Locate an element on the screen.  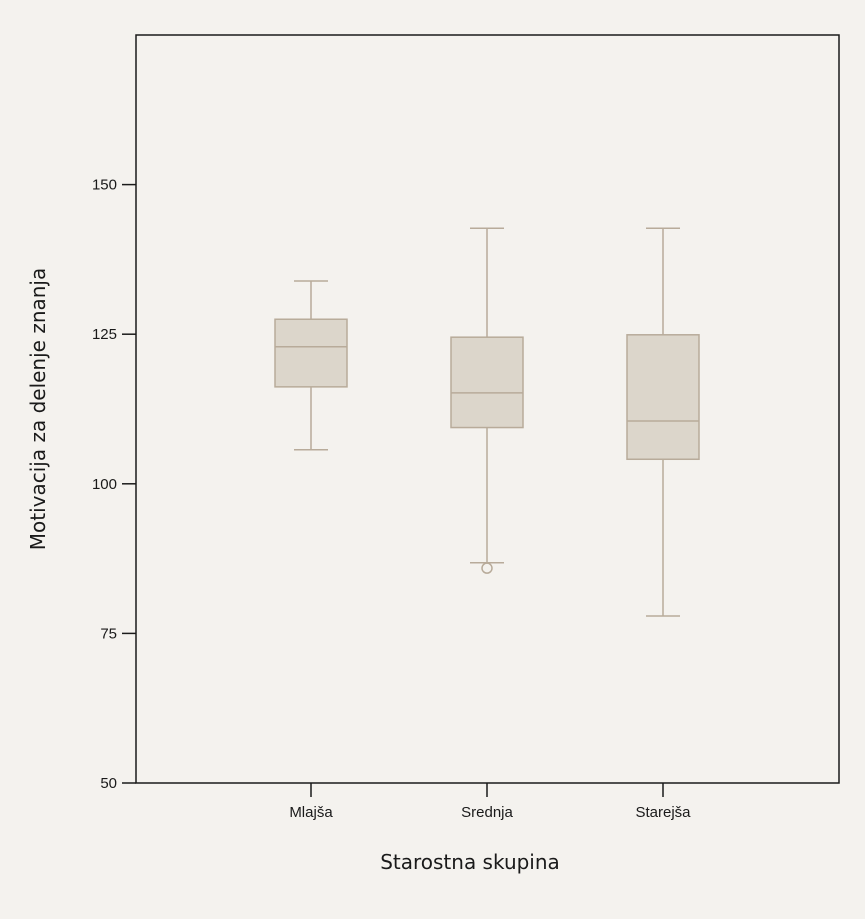
y-tick-label: 125 is located at coordinates (104, 334).